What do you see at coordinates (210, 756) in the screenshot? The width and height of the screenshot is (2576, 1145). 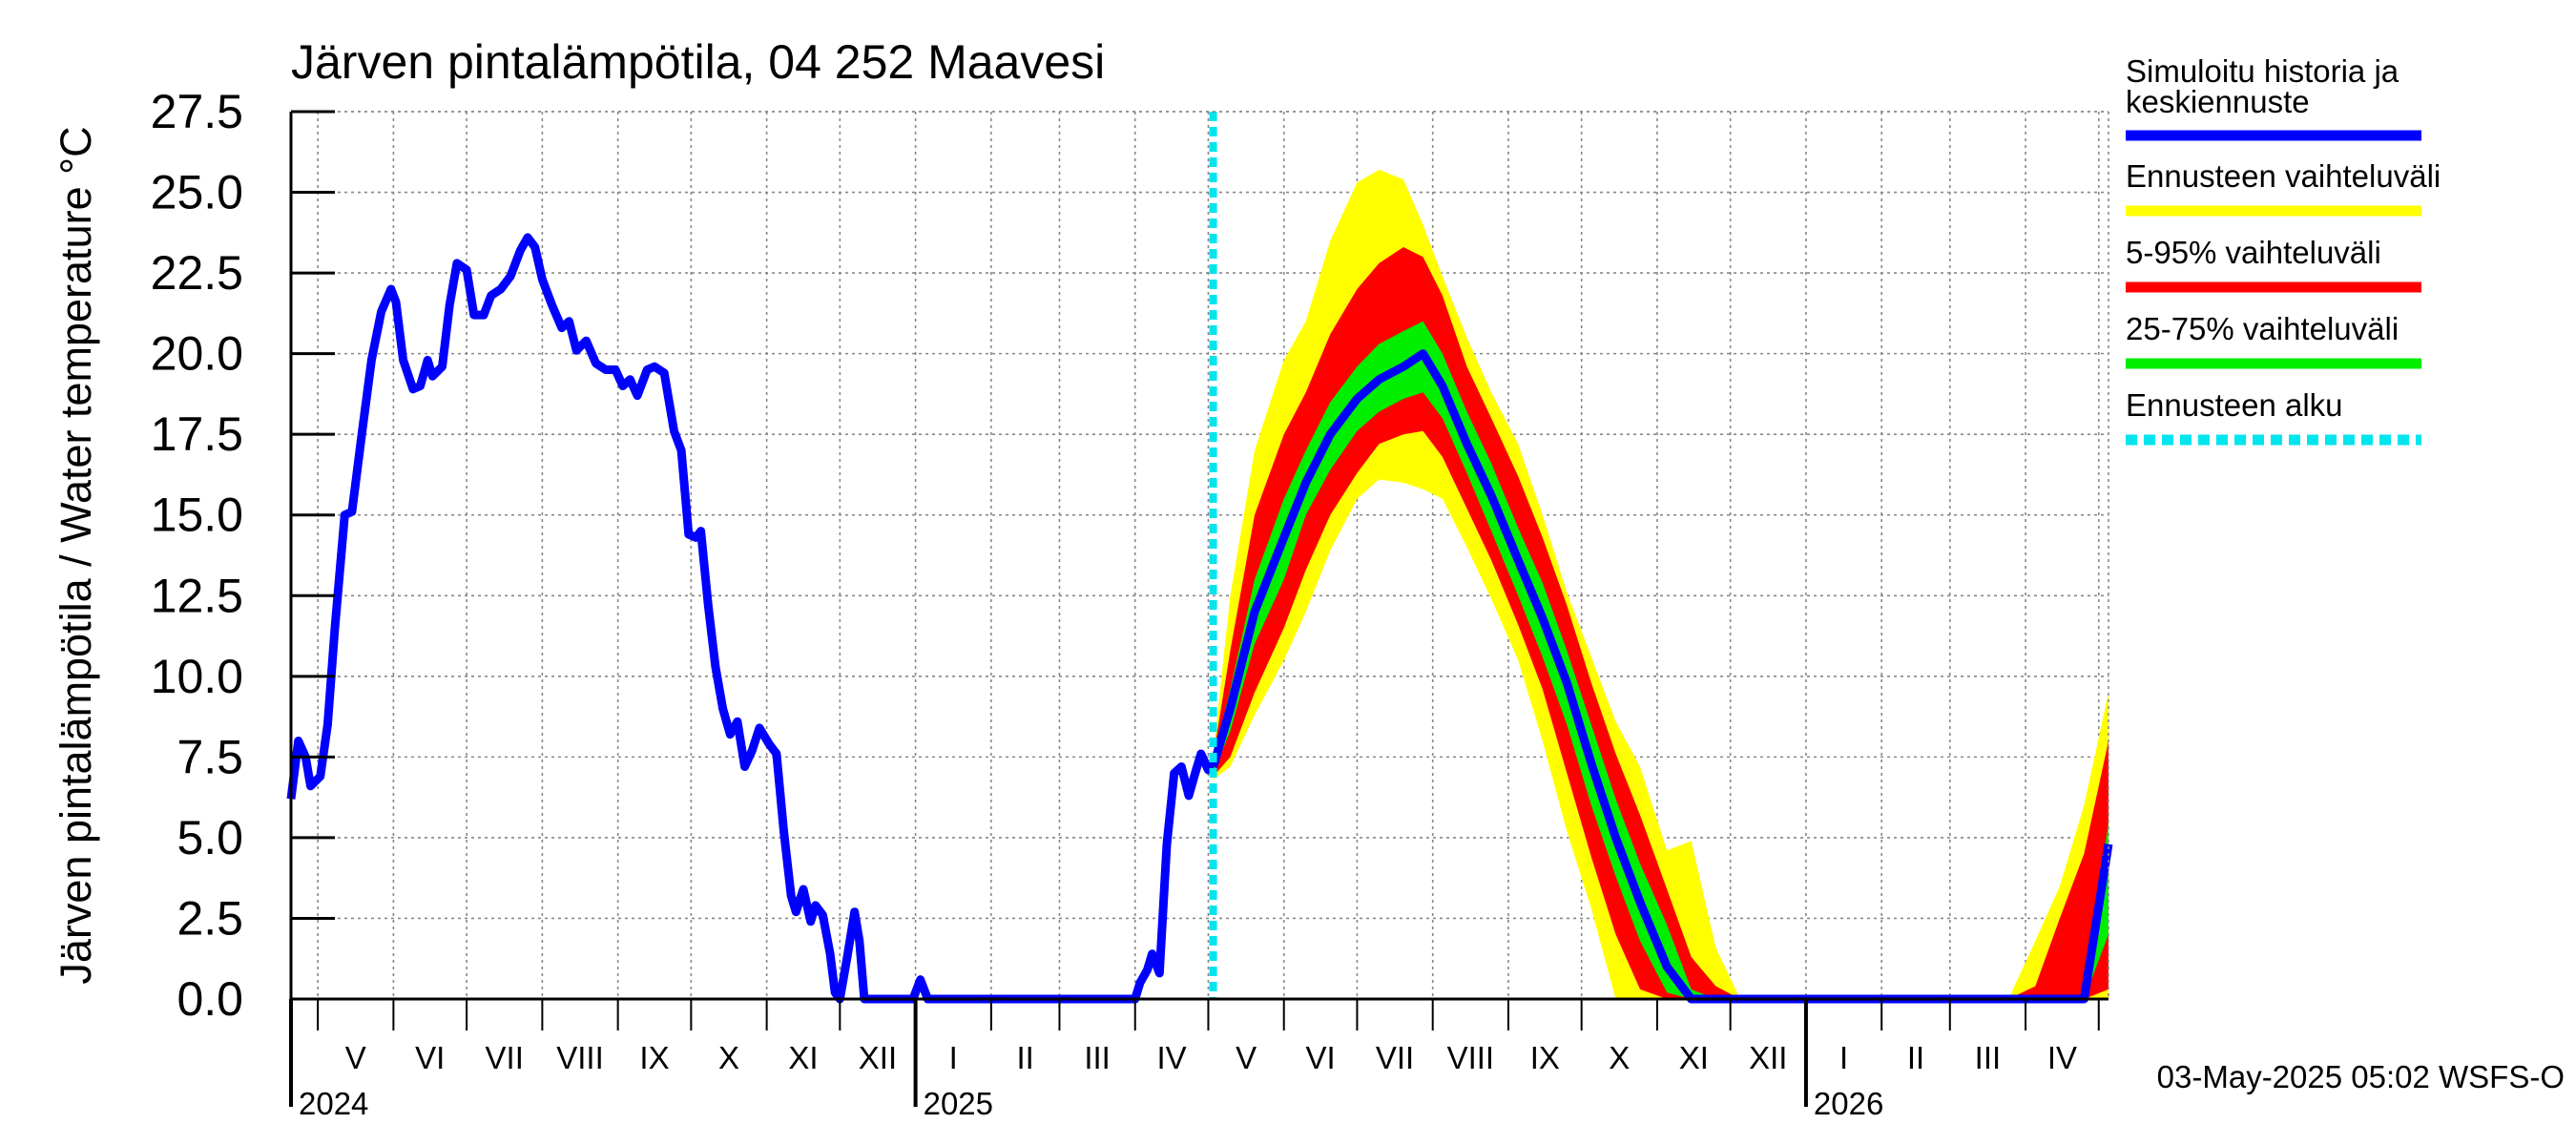 I see `y-tick-label: 7.5` at bounding box center [210, 756].